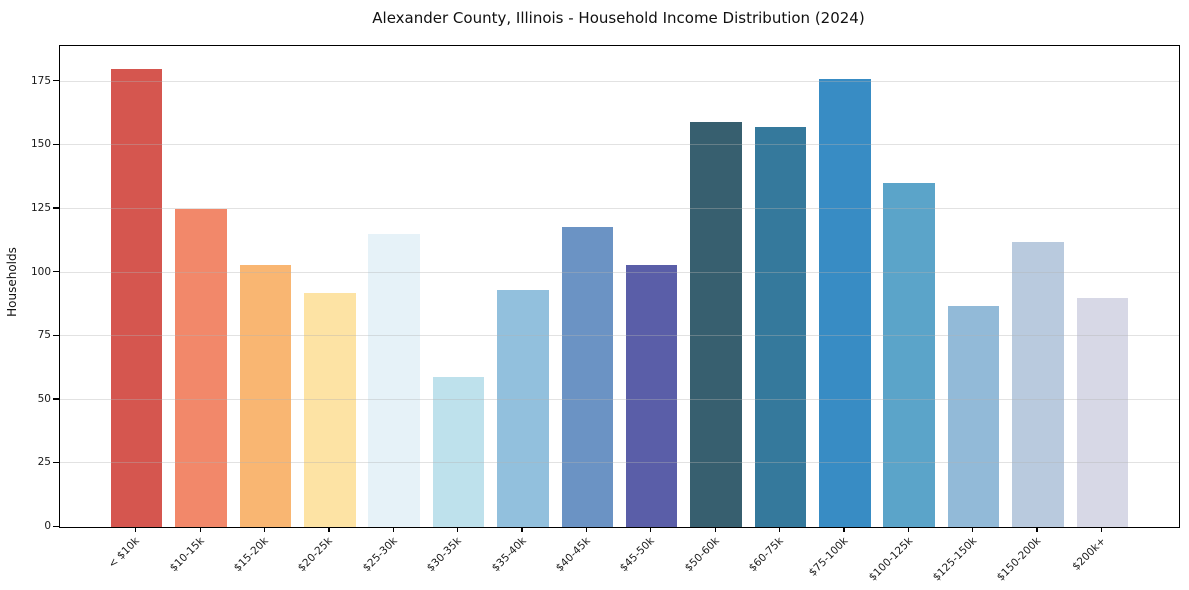  I want to click on bar-$50-60k, so click(716, 324).